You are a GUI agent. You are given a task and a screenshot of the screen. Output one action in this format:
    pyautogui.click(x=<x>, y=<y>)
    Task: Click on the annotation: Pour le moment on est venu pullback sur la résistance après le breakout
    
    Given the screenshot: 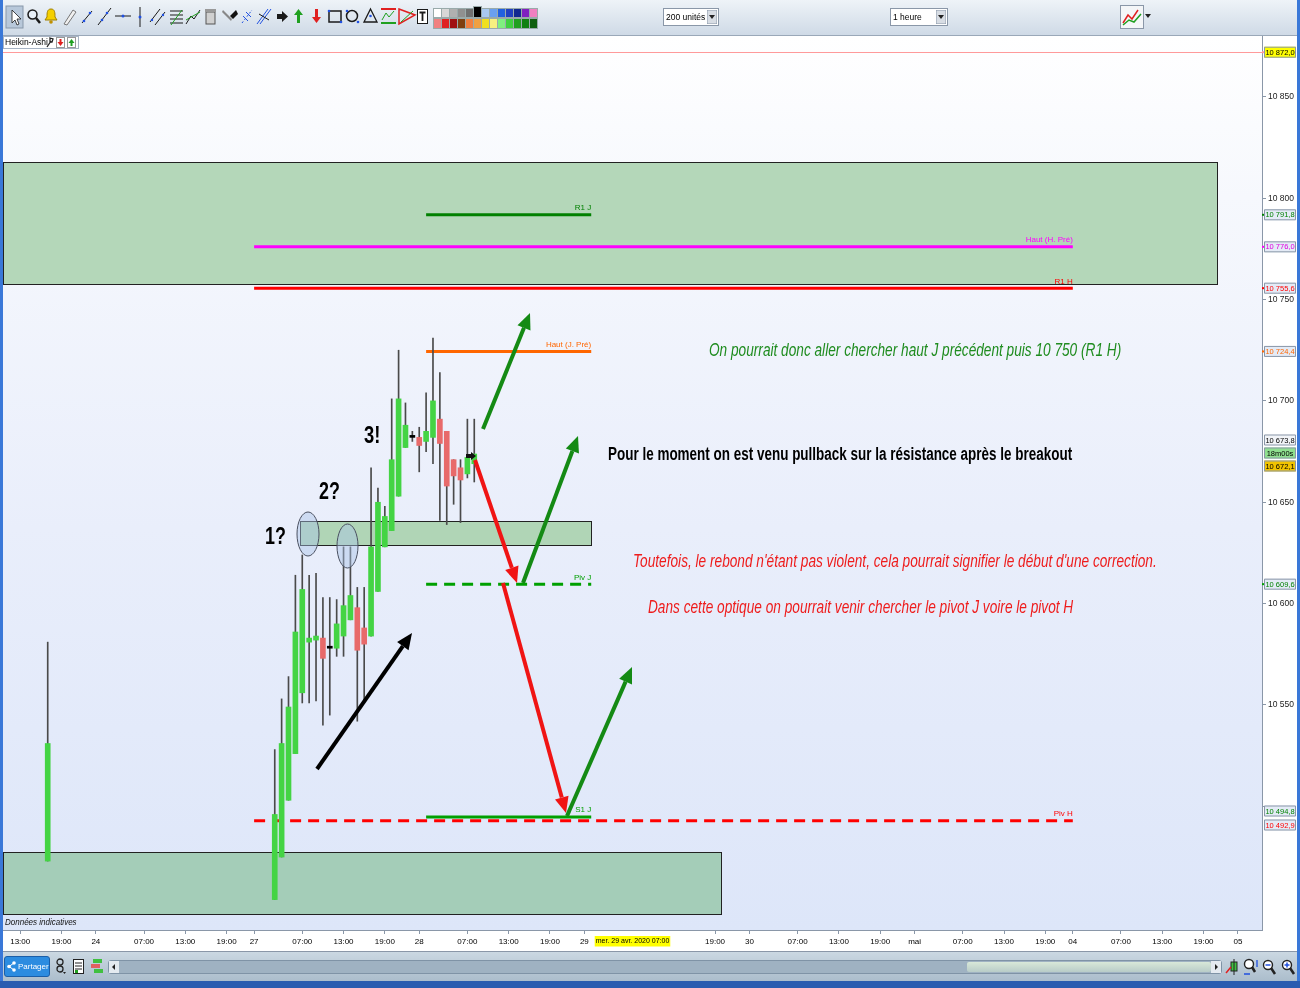 What is the action you would take?
    pyautogui.click(x=840, y=454)
    